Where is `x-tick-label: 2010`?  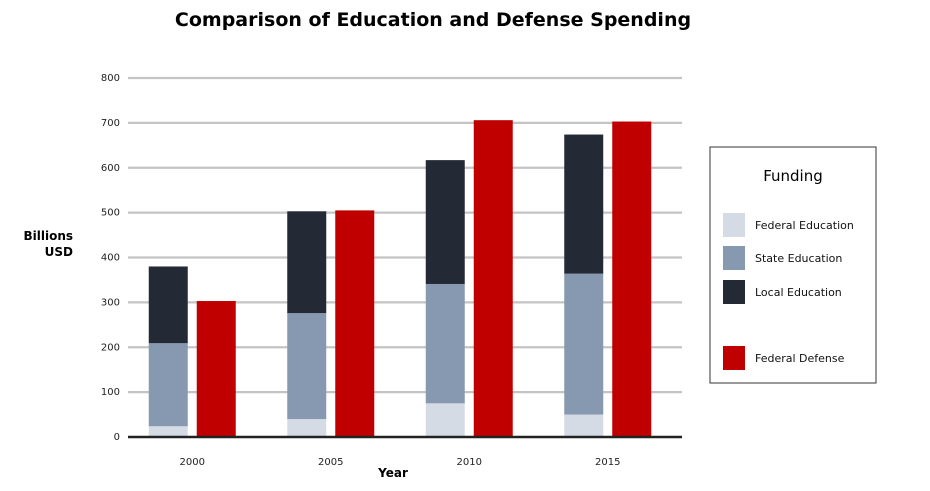 x-tick-label: 2010 is located at coordinates (469, 462).